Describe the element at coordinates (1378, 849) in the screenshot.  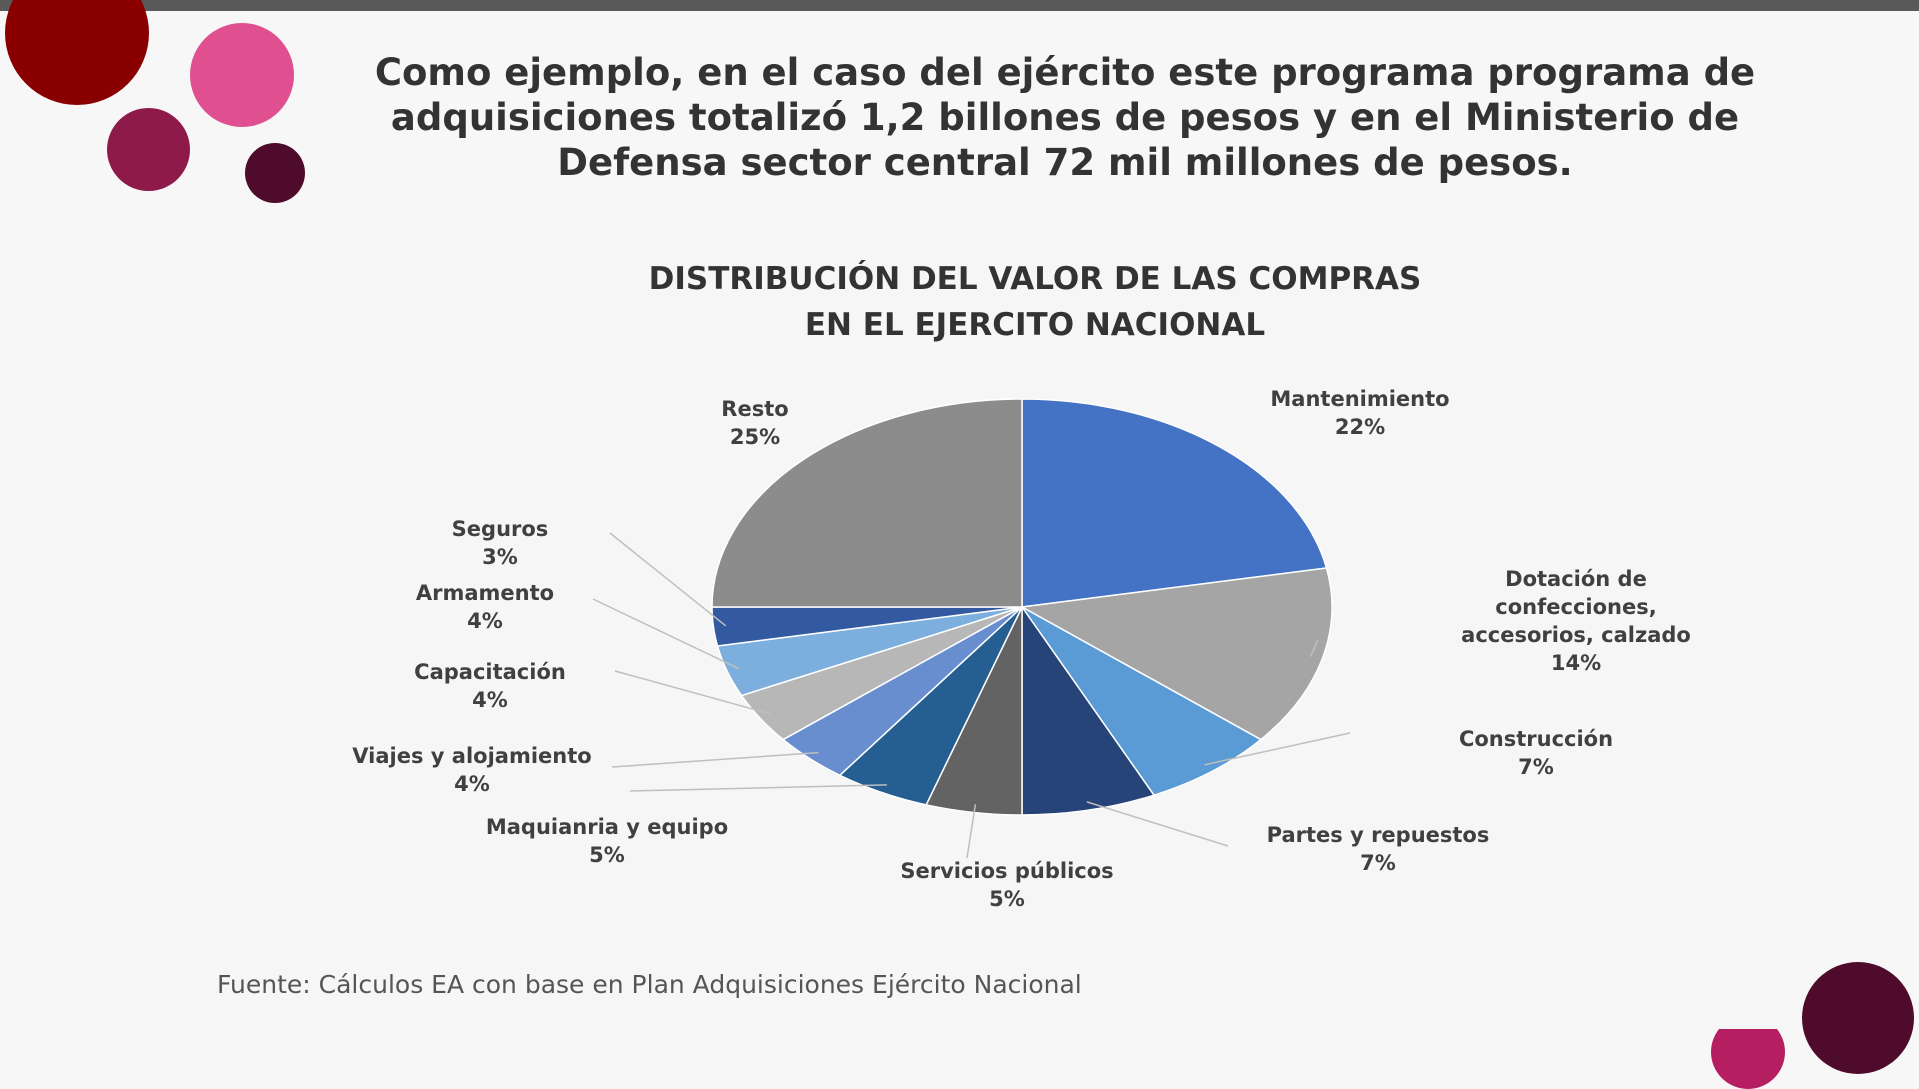
I see `data-label: Partes y repuestos 7%` at that location.